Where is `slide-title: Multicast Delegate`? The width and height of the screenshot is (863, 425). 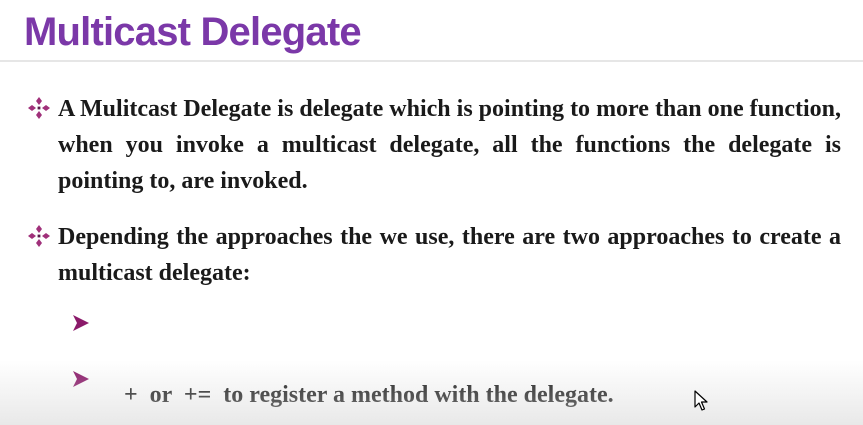 slide-title: Multicast Delegate is located at coordinates (193, 32).